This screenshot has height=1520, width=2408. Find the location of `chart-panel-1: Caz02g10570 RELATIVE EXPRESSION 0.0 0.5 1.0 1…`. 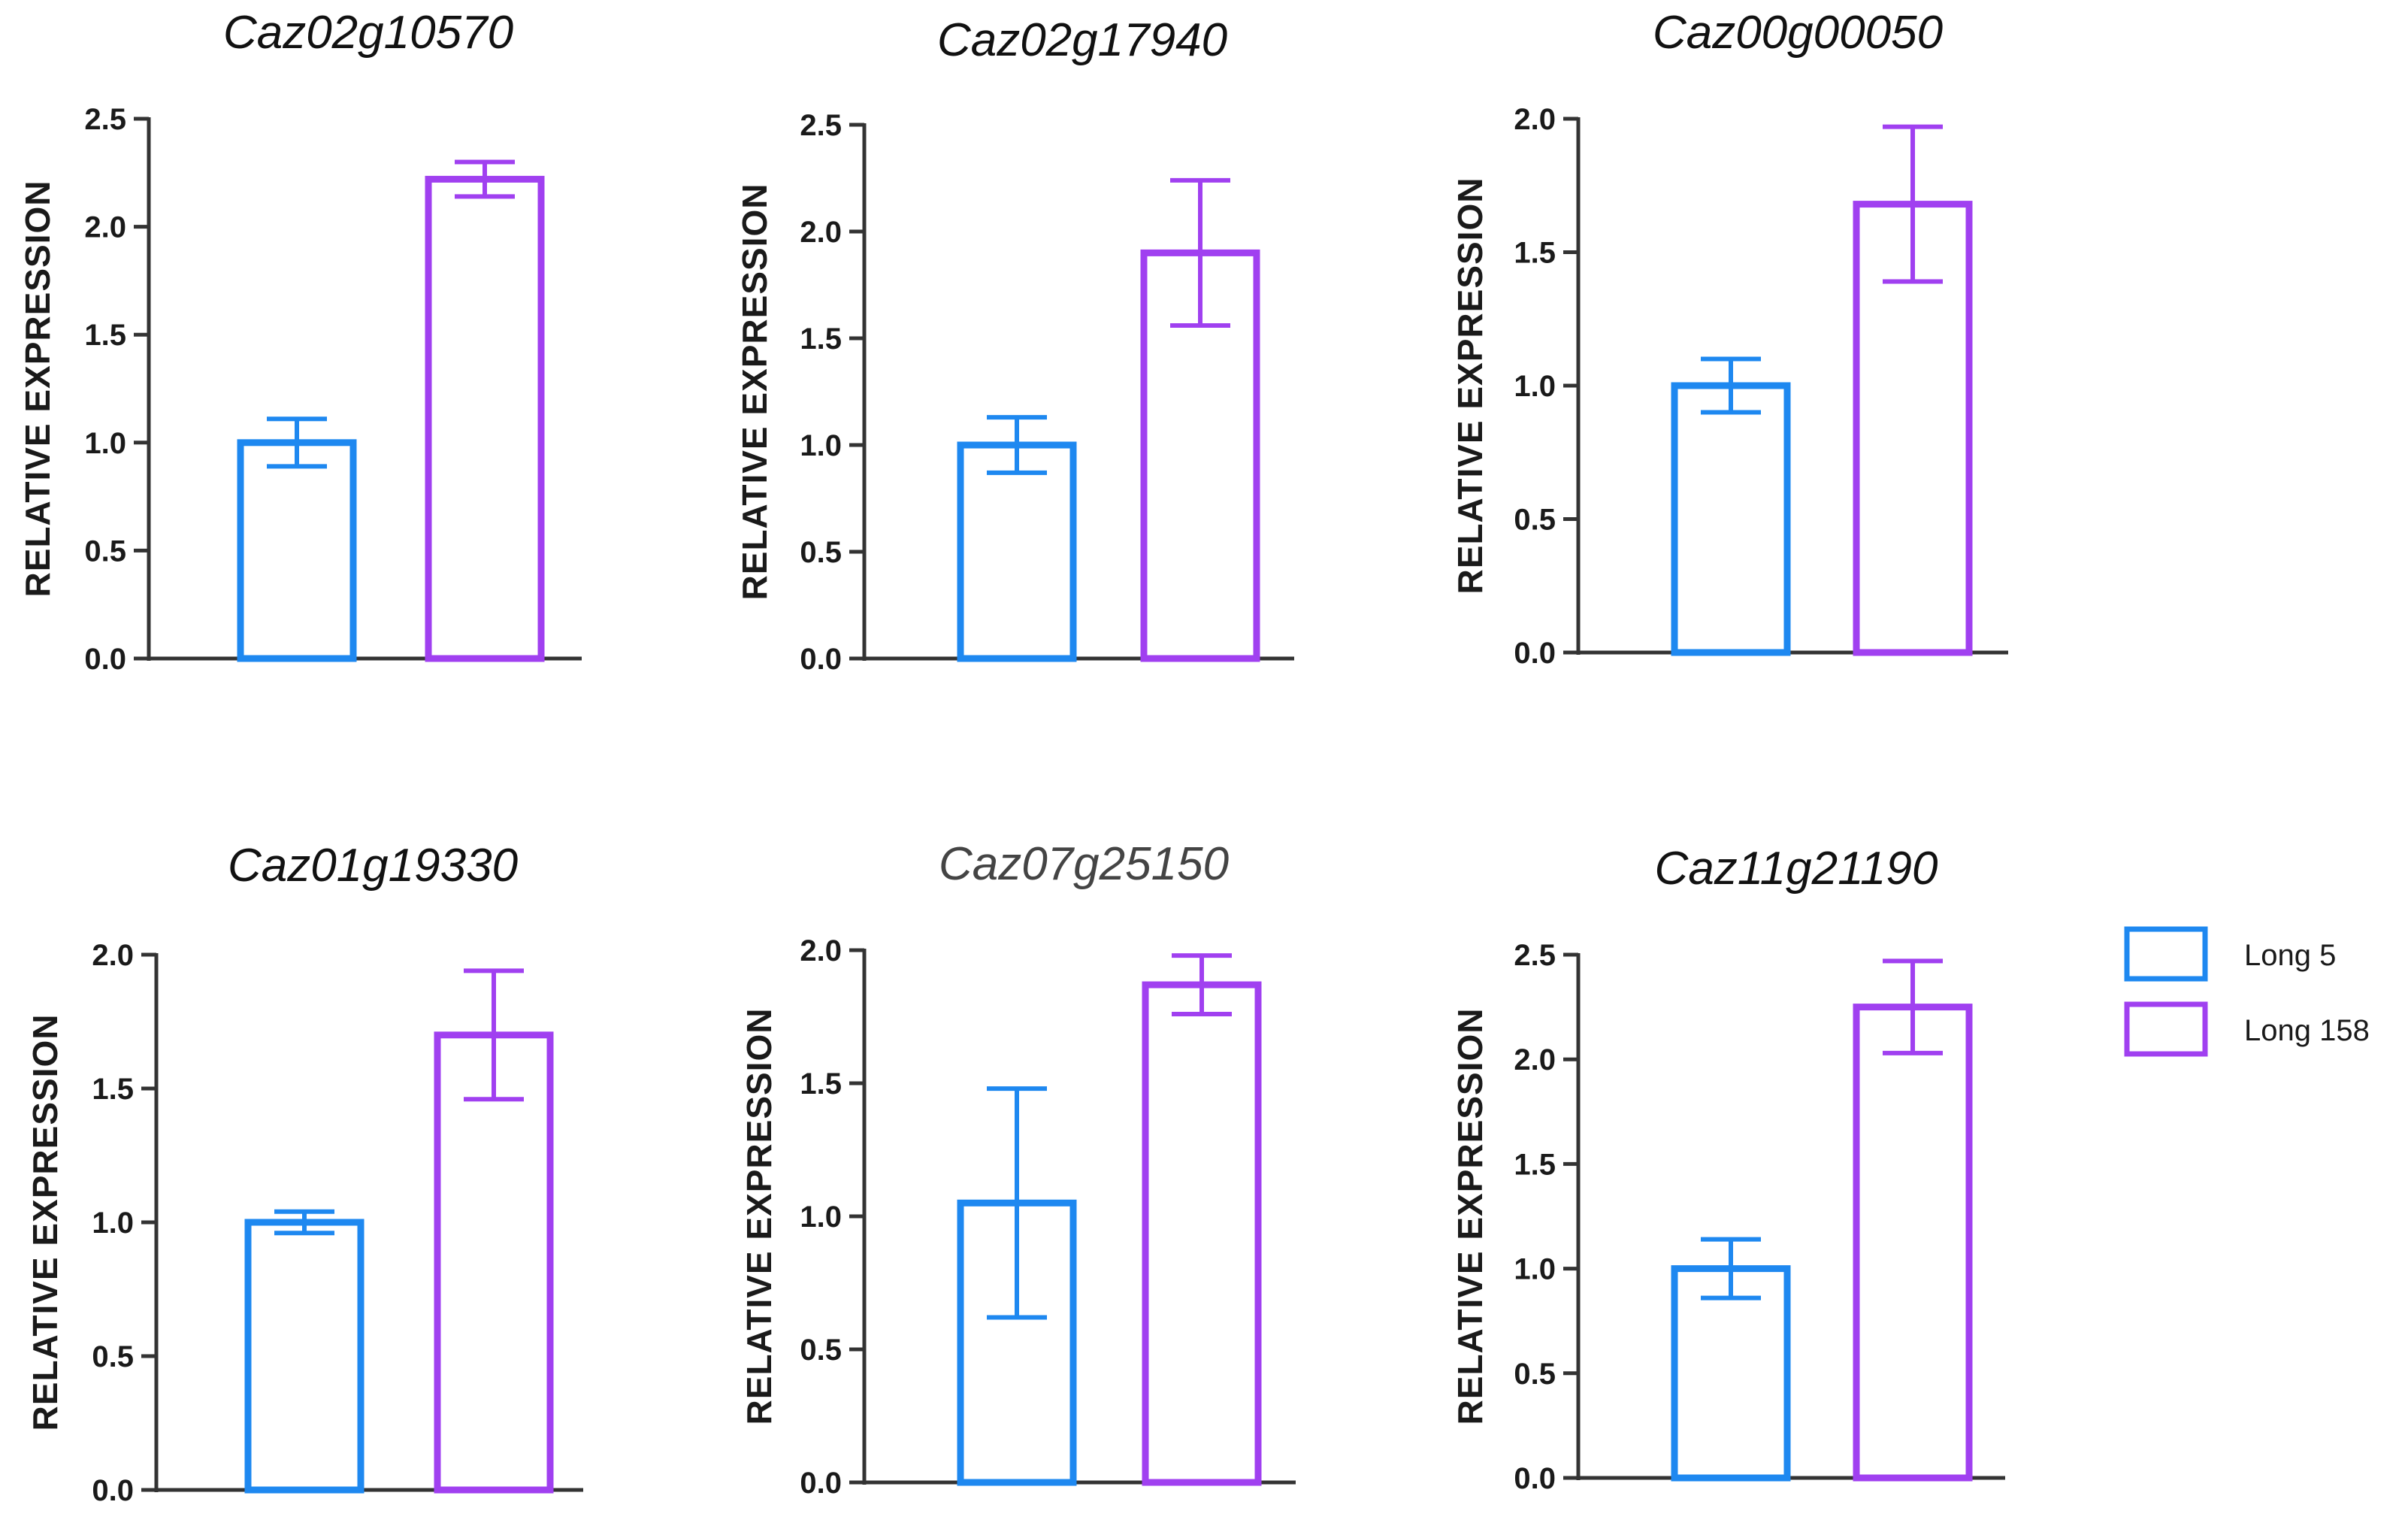

chart-panel-1: Caz02g10570 RELATIVE EXPRESSION 0.0 0.5 1.0 1… is located at coordinates (300, 341).